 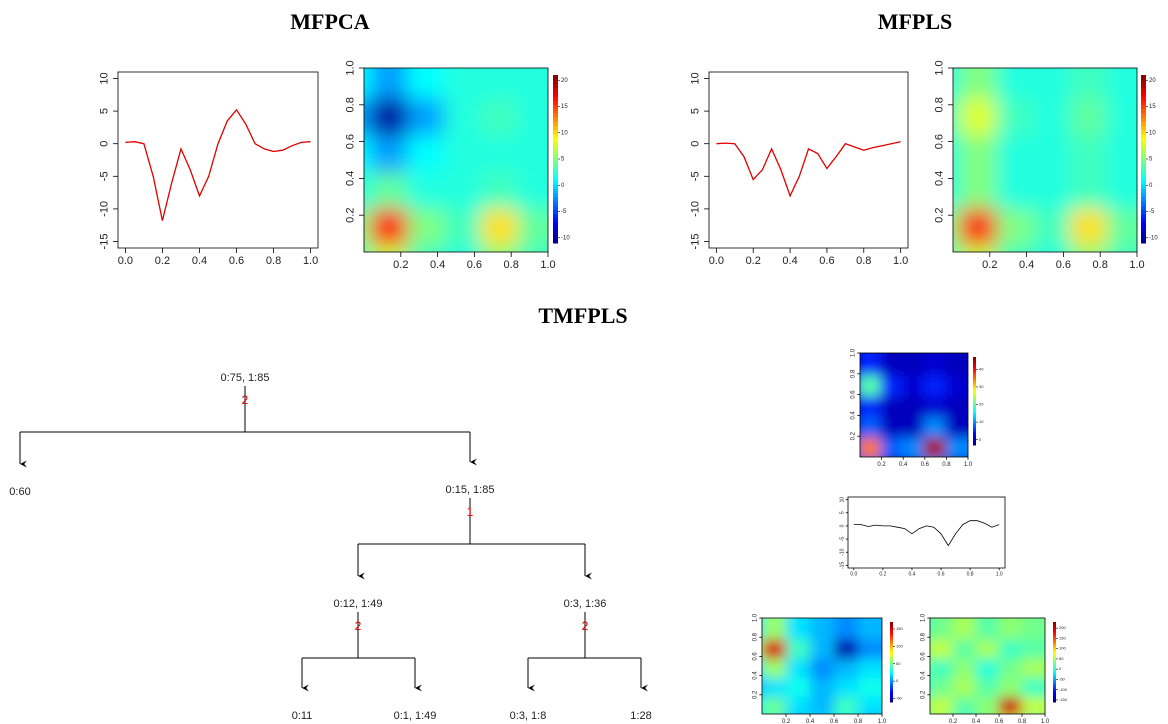 I want to click on heatmap-cells, so click(x=822, y=666).